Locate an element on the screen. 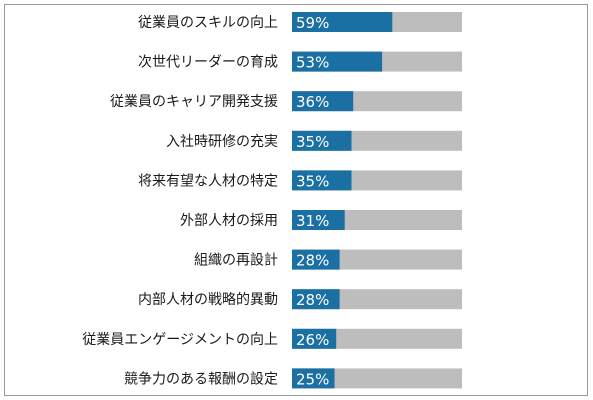 The height and width of the screenshot is (400, 593). category-label: 入社時研修の充実 is located at coordinates (222, 142).